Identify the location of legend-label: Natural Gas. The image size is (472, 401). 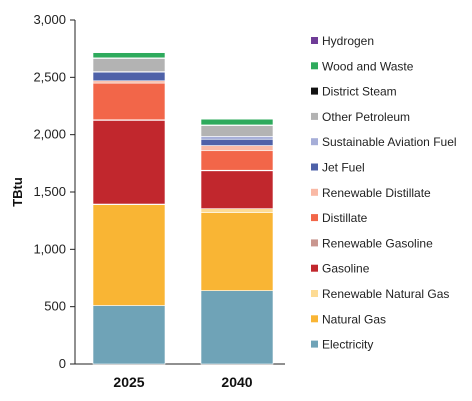
(354, 319).